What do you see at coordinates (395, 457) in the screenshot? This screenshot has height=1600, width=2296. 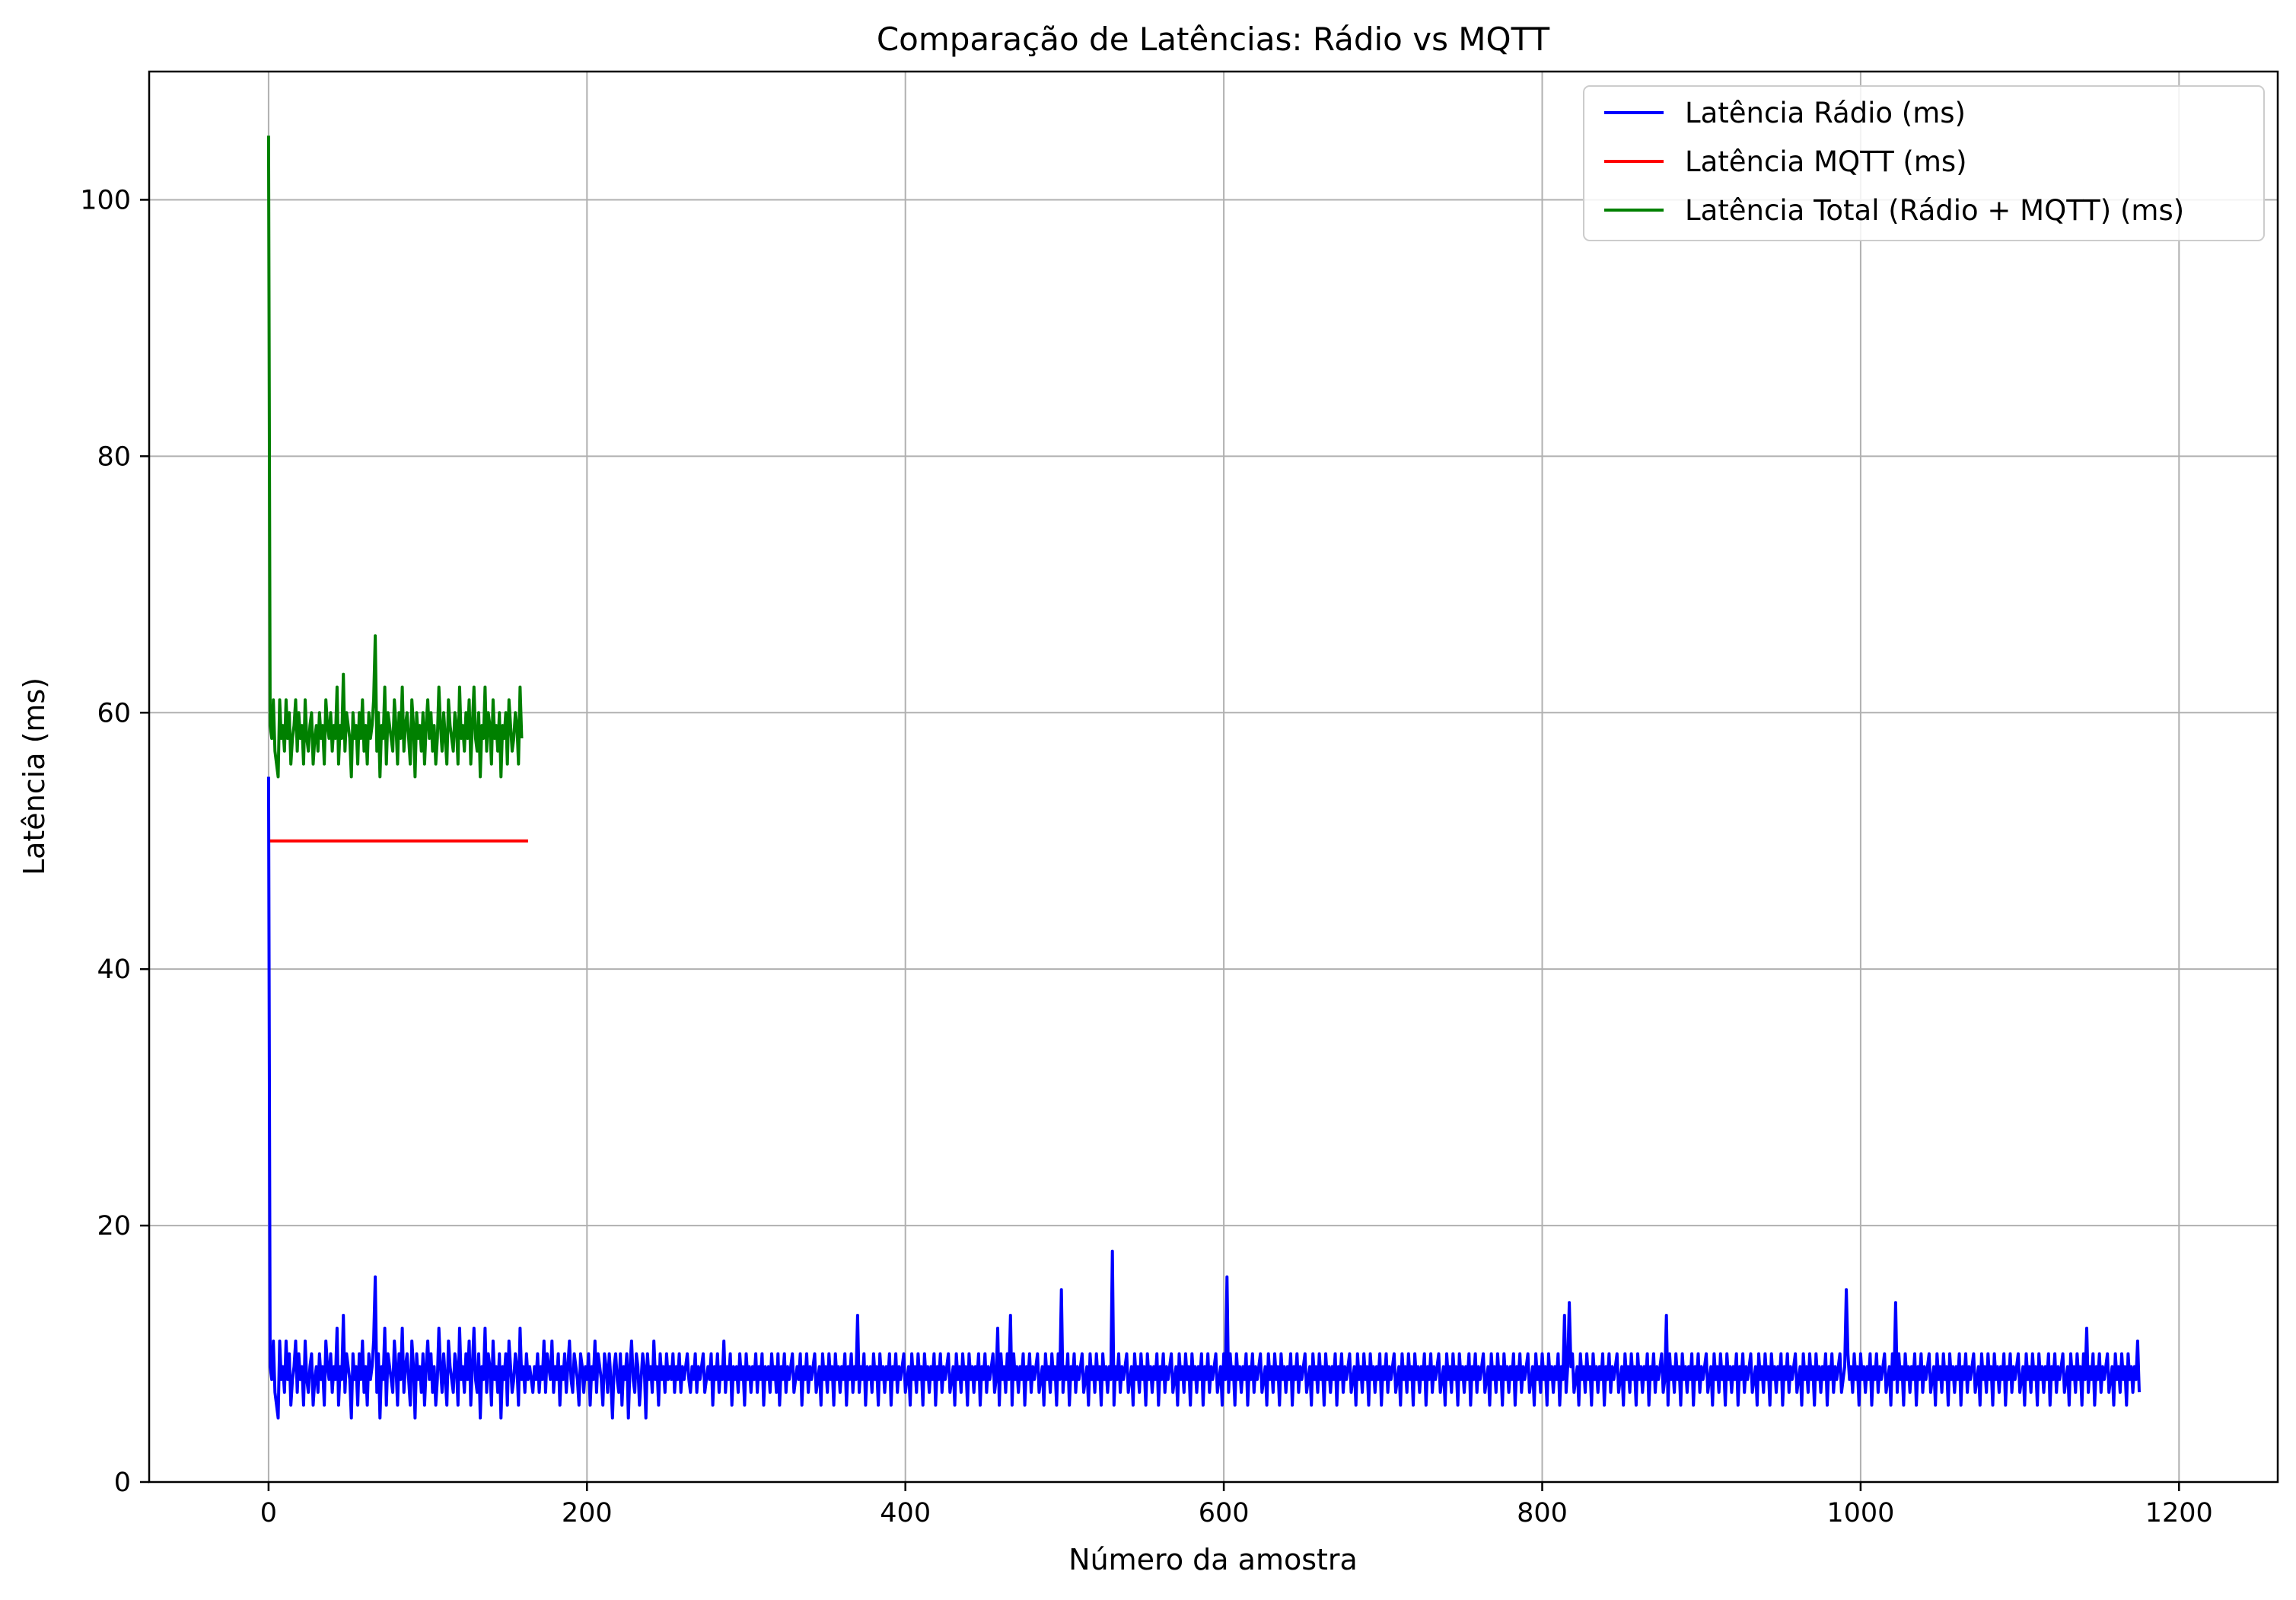 I see `series-line-total` at bounding box center [395, 457].